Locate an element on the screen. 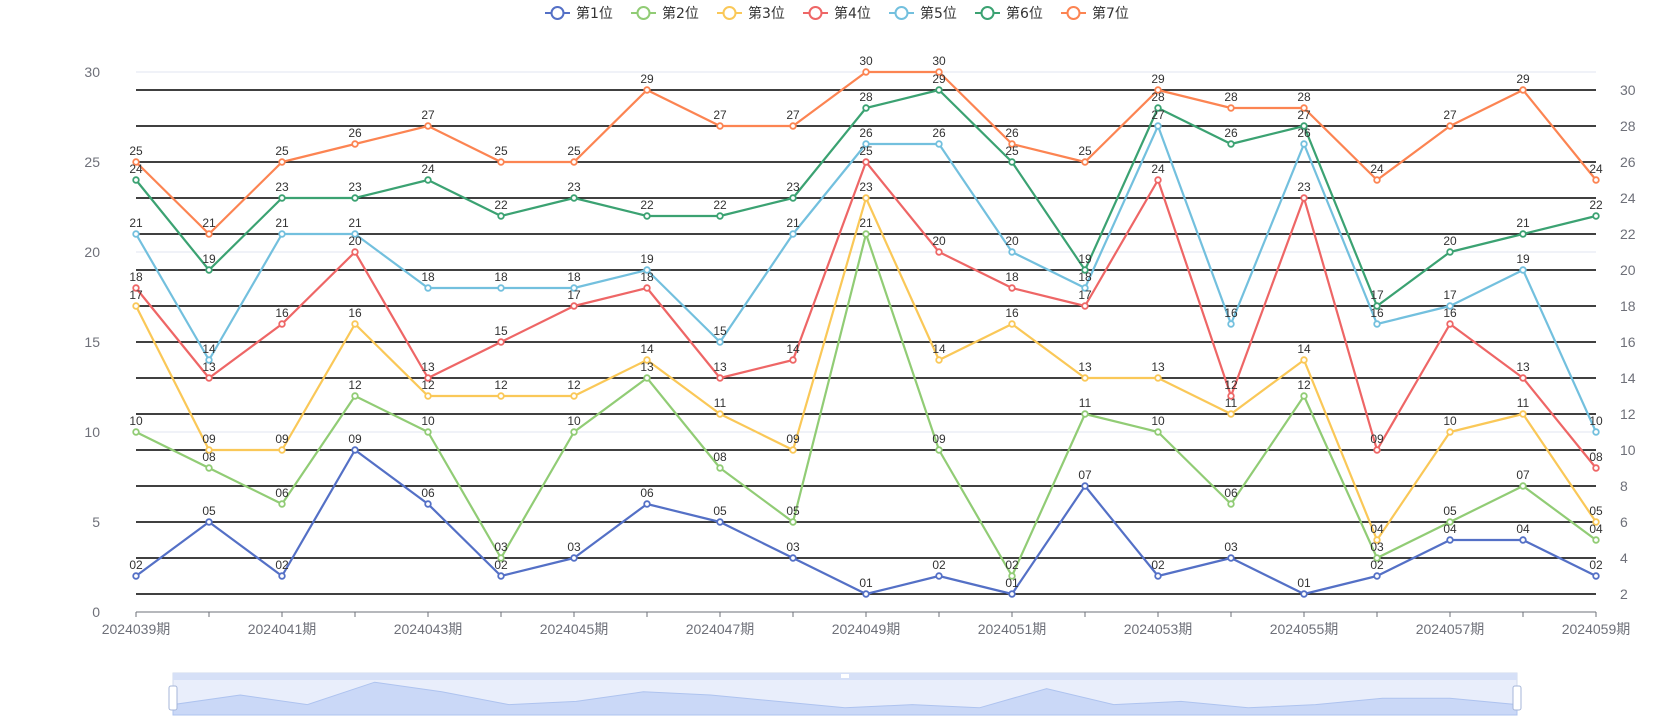 This screenshot has width=1675, height=720. legend: 第1位 第2位 第3位 第4位 第5位 第6位 第7位 is located at coordinates (837, 13).